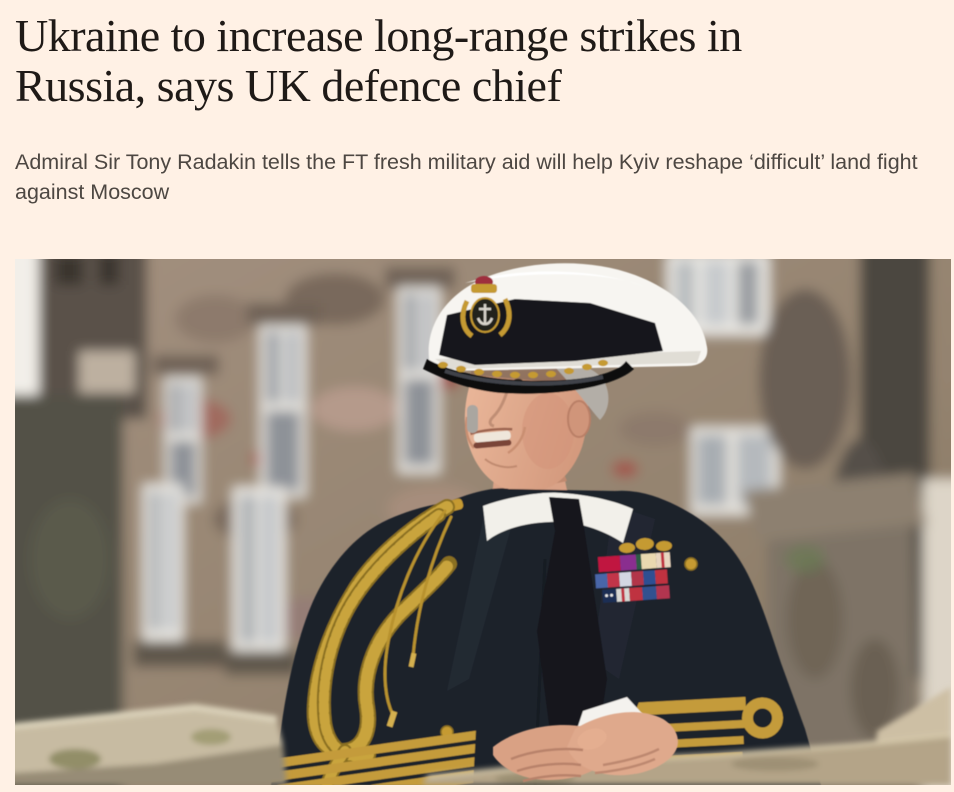  I want to click on admiral-ear, so click(579, 419).